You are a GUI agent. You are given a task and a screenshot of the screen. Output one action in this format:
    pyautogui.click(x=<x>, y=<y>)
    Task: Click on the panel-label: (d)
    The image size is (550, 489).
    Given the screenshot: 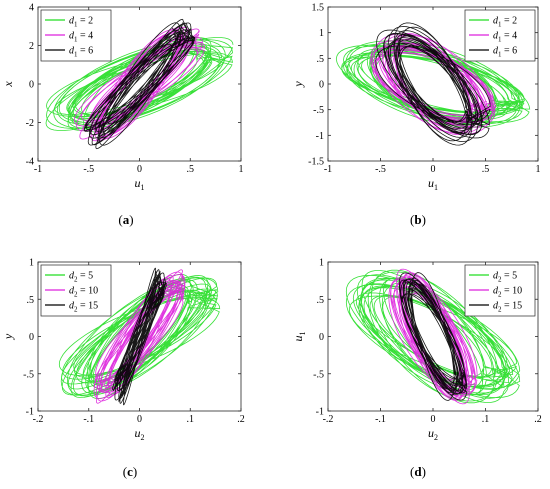 What is the action you would take?
    pyautogui.click(x=418, y=471)
    